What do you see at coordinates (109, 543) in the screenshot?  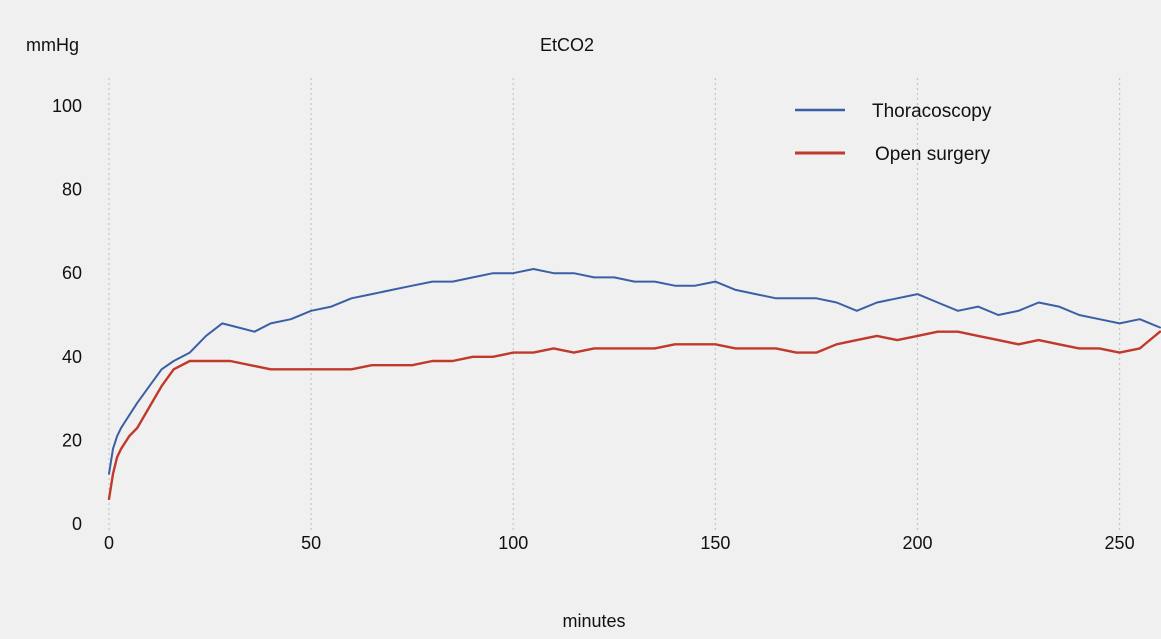 I see `x-tick-label-0: 0` at bounding box center [109, 543].